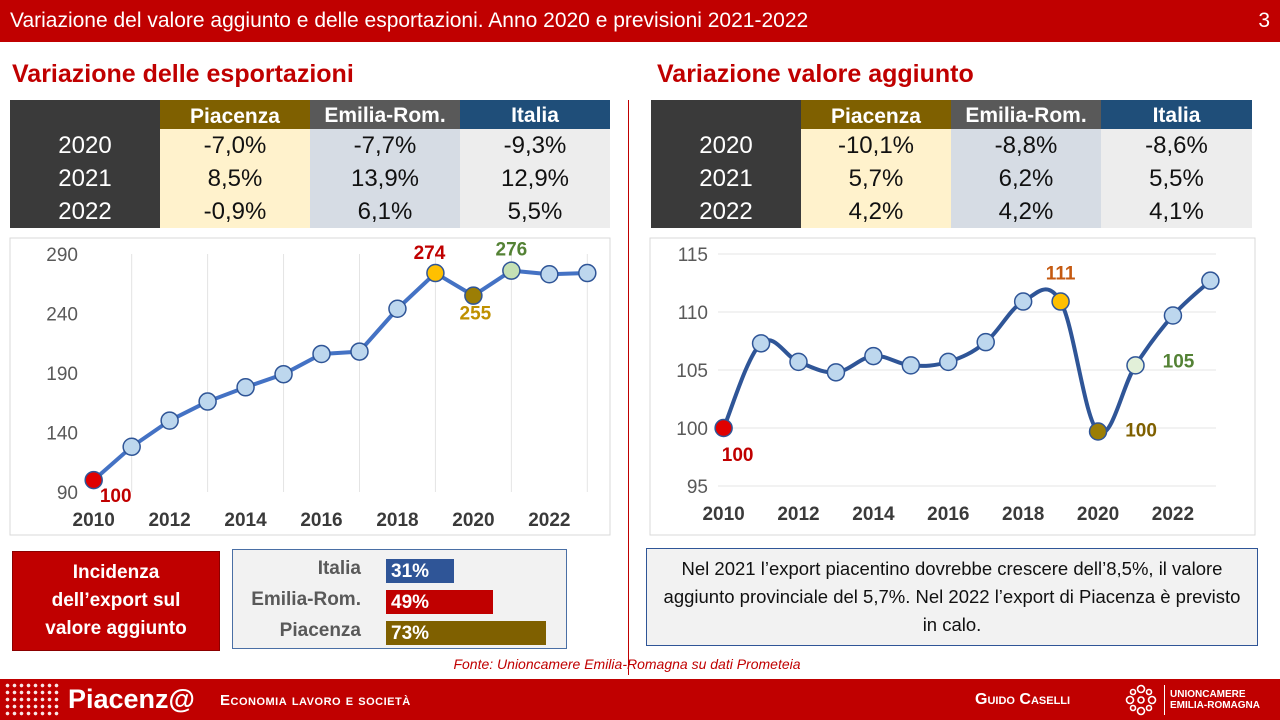 This screenshot has height=720, width=1280. I want to click on value-added-section-title: Variazione valore aggiunto, so click(815, 74).